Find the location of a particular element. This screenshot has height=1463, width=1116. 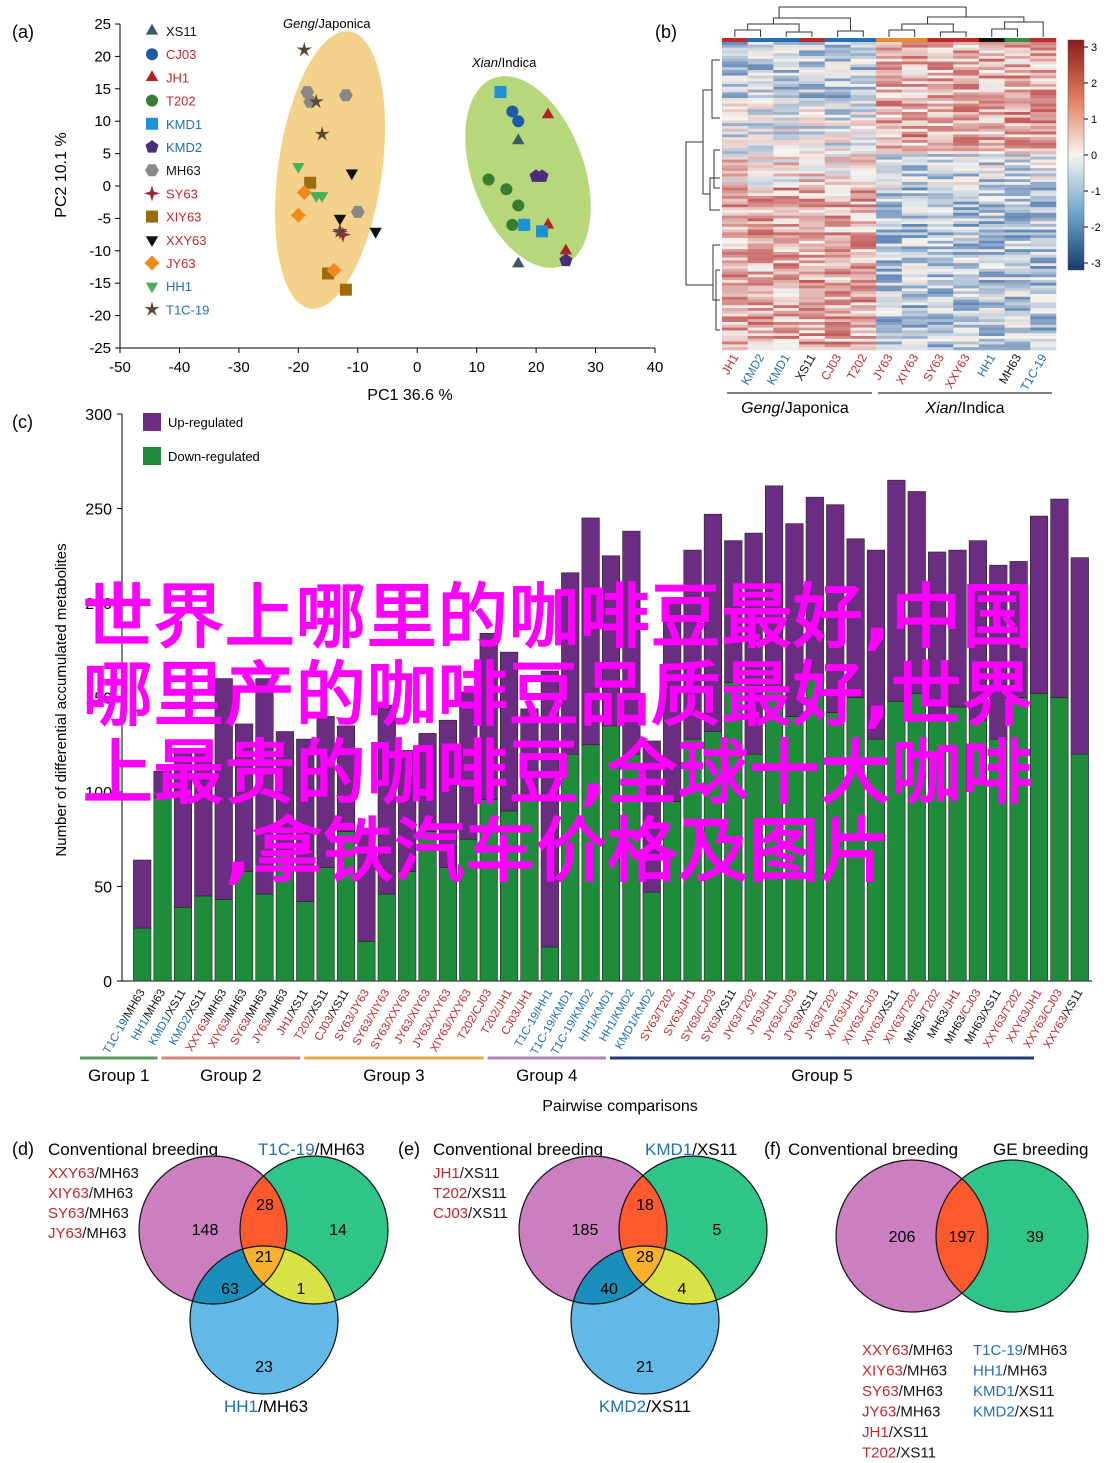

heatmap-column-label: T202 is located at coordinates (857, 366).